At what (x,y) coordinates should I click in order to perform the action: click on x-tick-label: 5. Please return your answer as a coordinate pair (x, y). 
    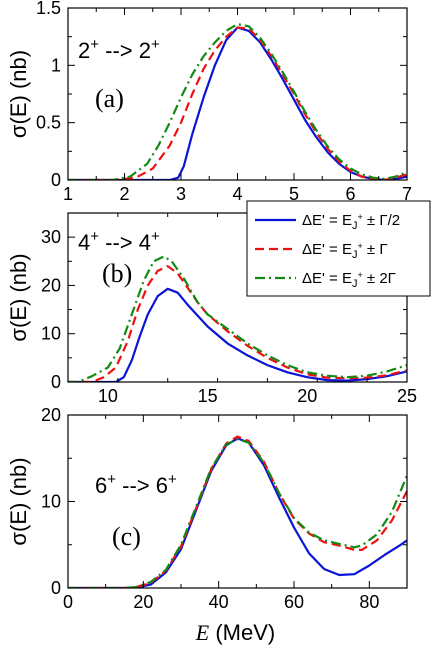
    Looking at the image, I should click on (294, 194).